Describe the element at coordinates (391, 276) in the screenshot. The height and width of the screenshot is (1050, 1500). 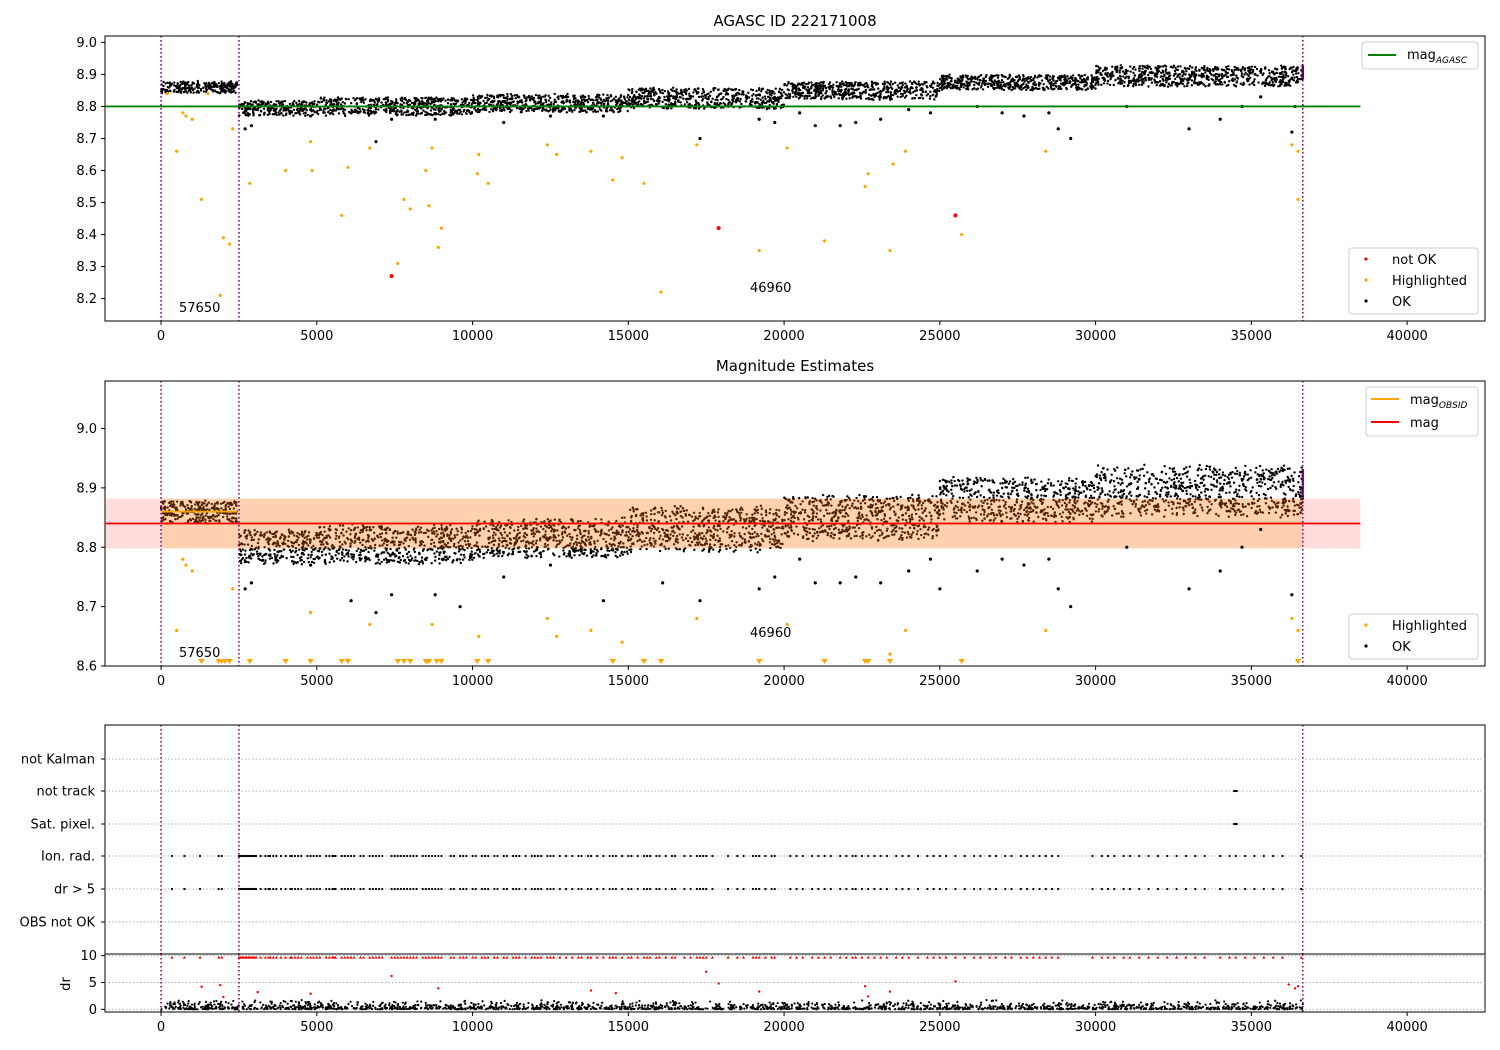
I see `not-ok-point` at that location.